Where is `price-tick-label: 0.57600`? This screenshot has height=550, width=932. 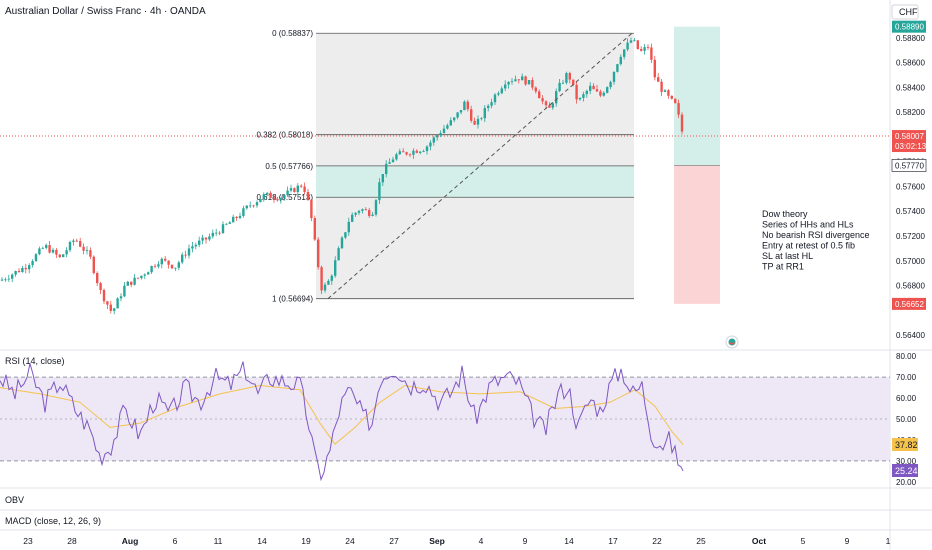 price-tick-label: 0.57600 is located at coordinates (910, 186).